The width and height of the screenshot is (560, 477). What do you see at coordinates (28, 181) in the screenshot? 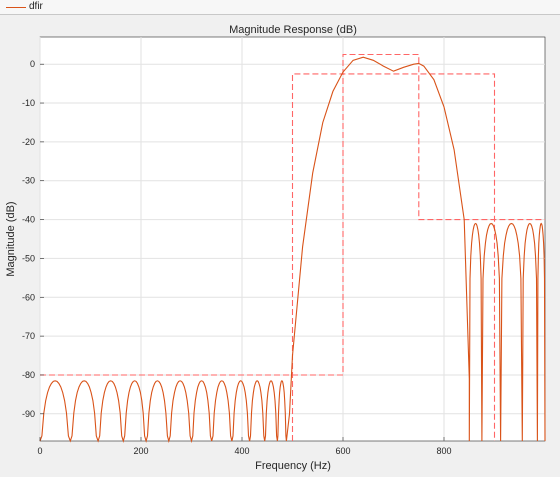
I see `y-tick-label: -30` at bounding box center [28, 181].